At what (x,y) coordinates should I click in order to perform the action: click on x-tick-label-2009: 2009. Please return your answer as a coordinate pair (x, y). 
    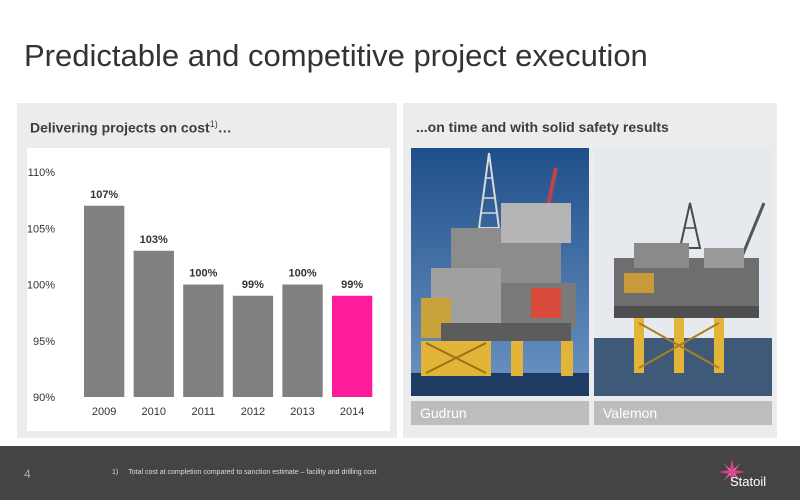
    Looking at the image, I should click on (104, 412).